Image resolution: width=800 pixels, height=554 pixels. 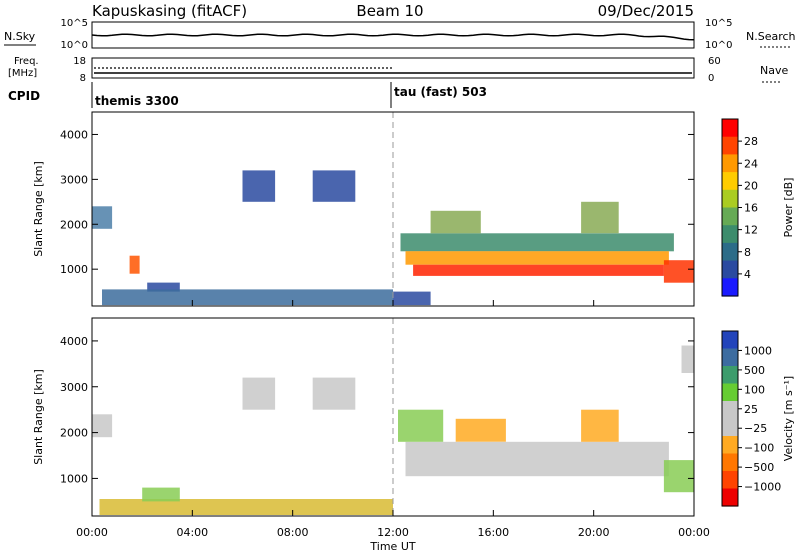 What do you see at coordinates (788, 208) in the screenshot?
I see `colorbar-label: Power [dB]` at bounding box center [788, 208].